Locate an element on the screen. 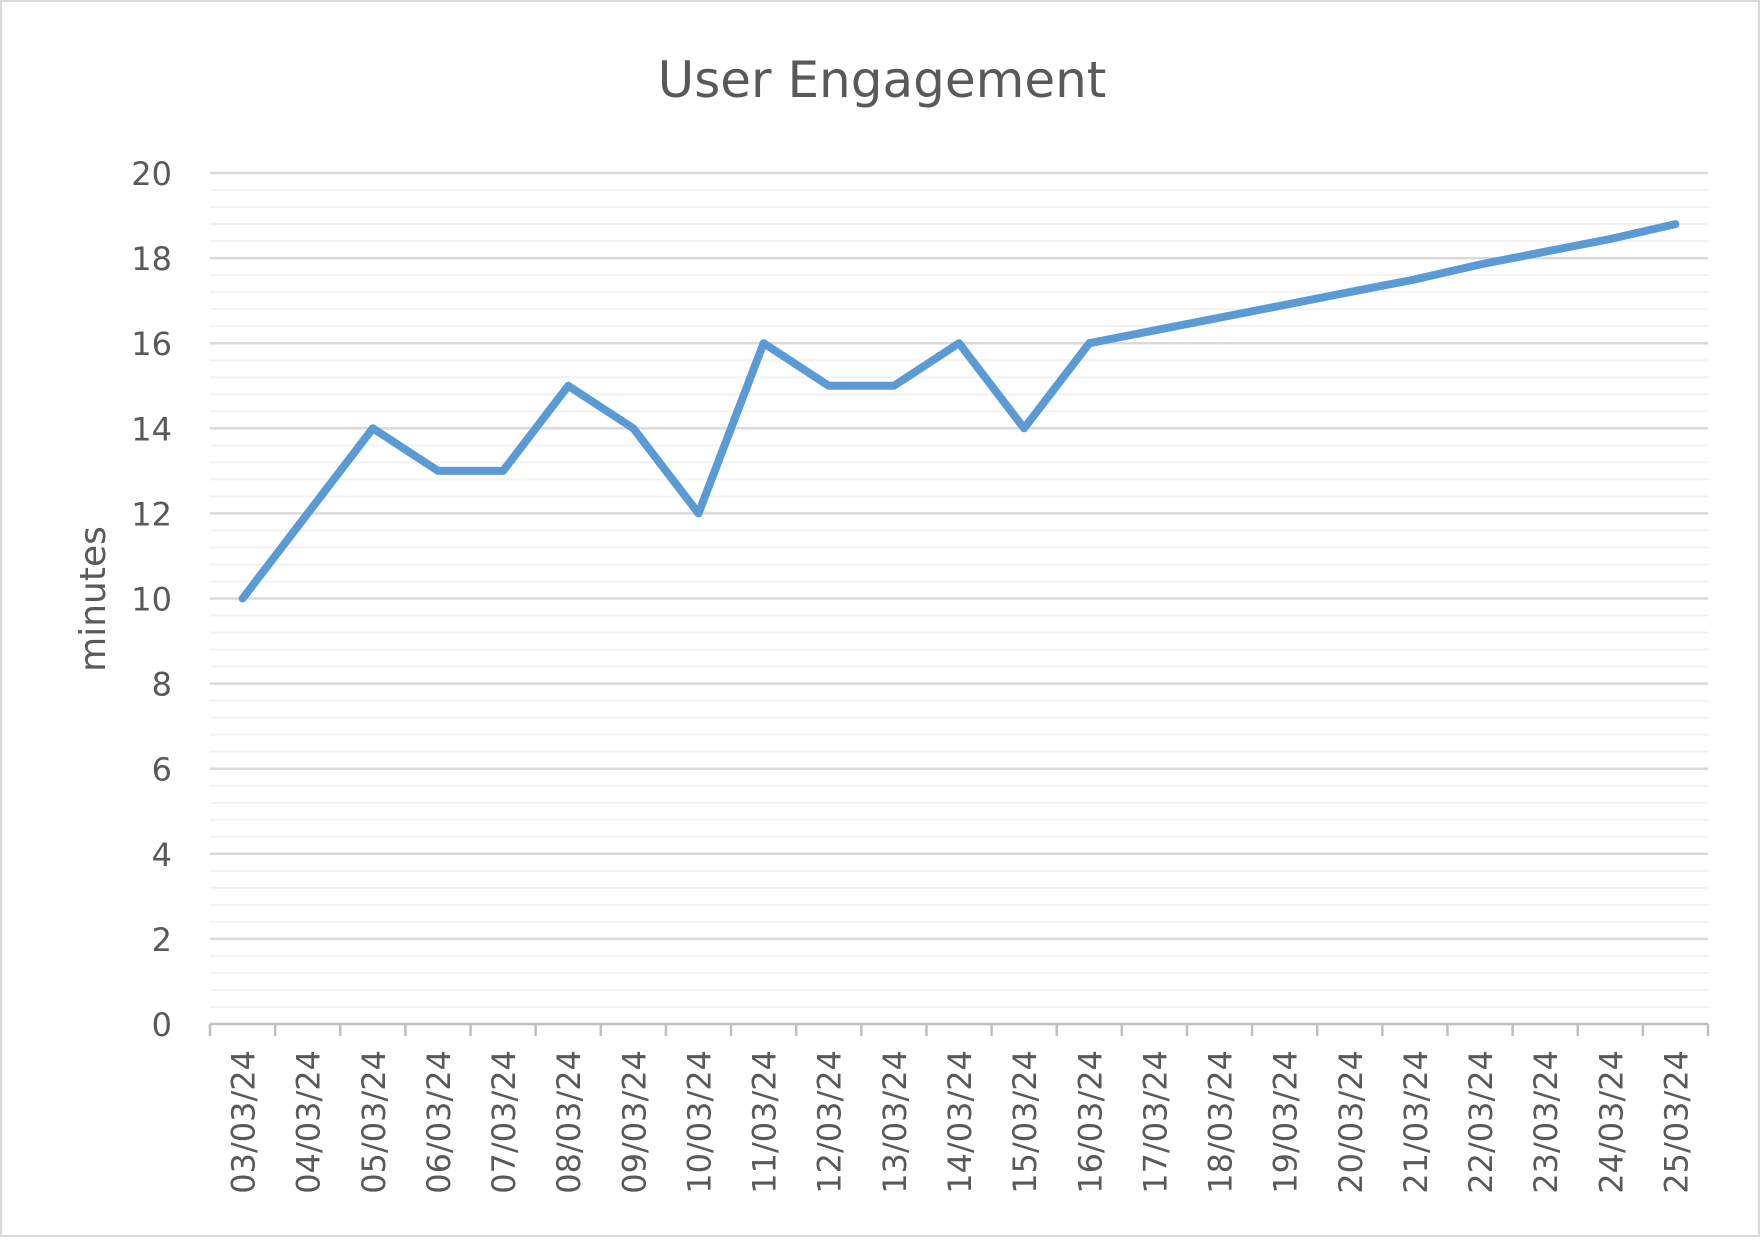 The height and width of the screenshot is (1240, 1760). axes is located at coordinates (959, 1029).